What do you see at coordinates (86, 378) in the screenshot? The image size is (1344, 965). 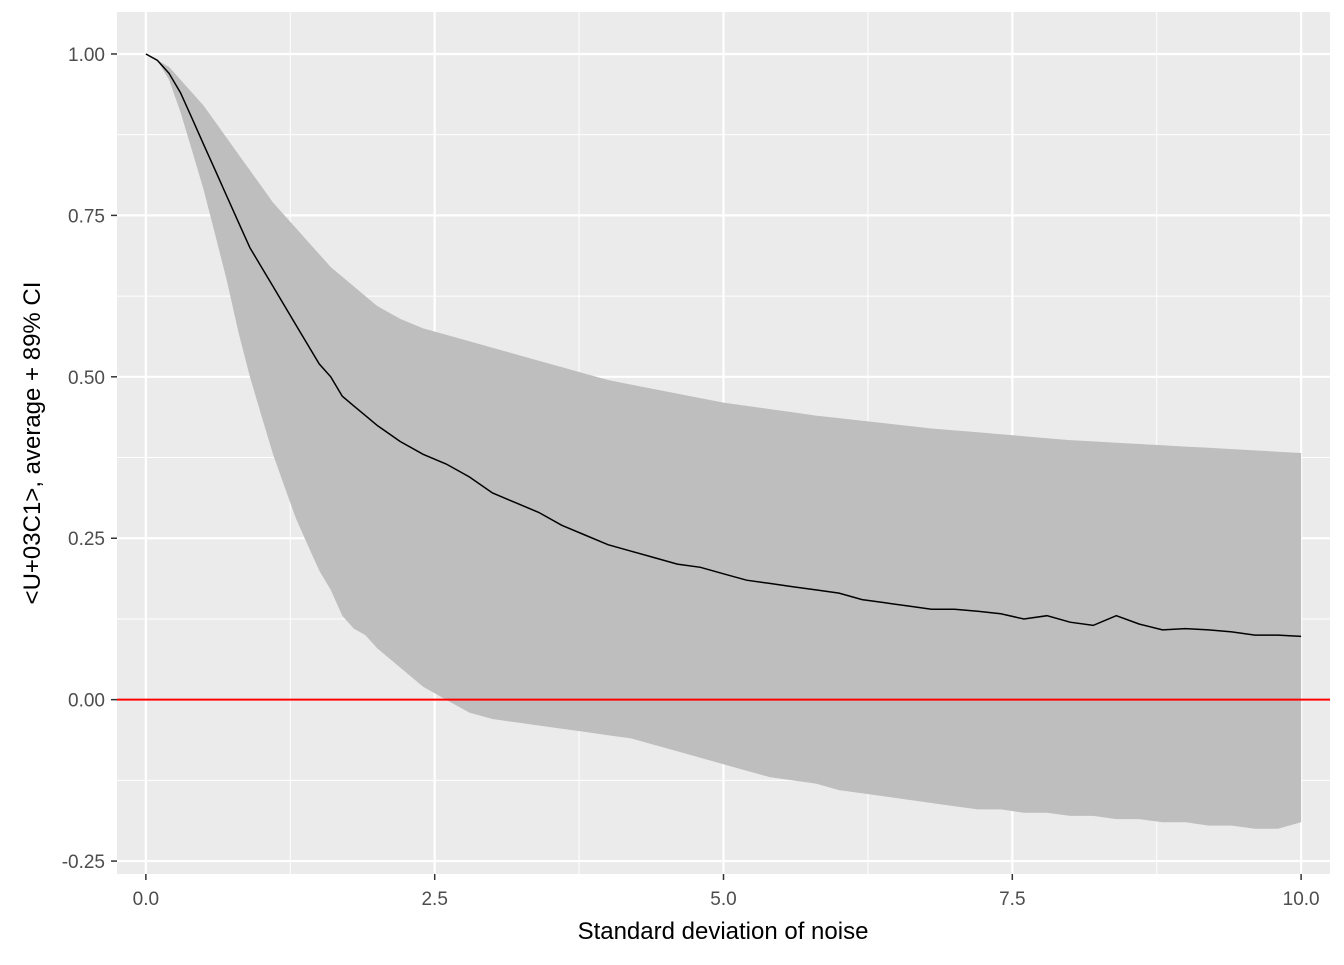 I see `y-tick-label: 0.50` at bounding box center [86, 378].